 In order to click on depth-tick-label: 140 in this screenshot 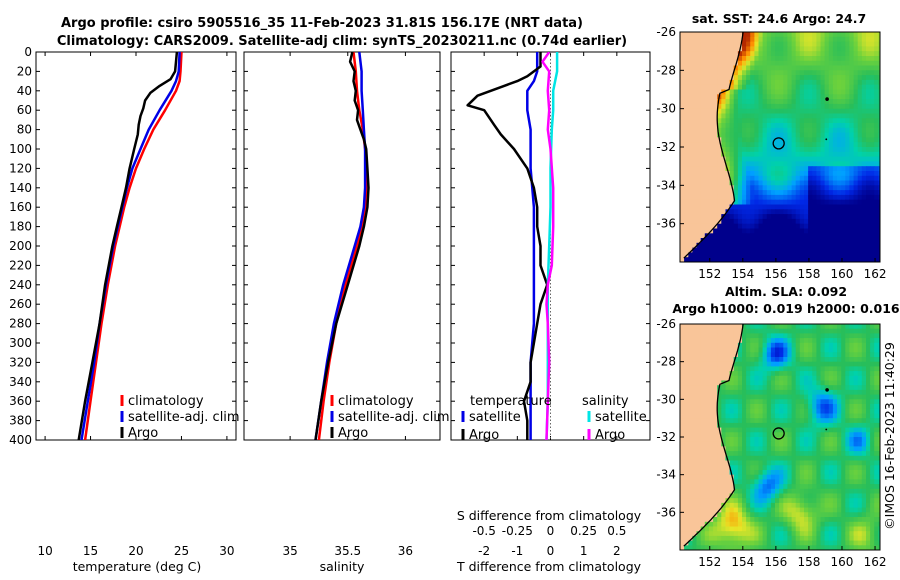, I will do `click(20, 188)`.